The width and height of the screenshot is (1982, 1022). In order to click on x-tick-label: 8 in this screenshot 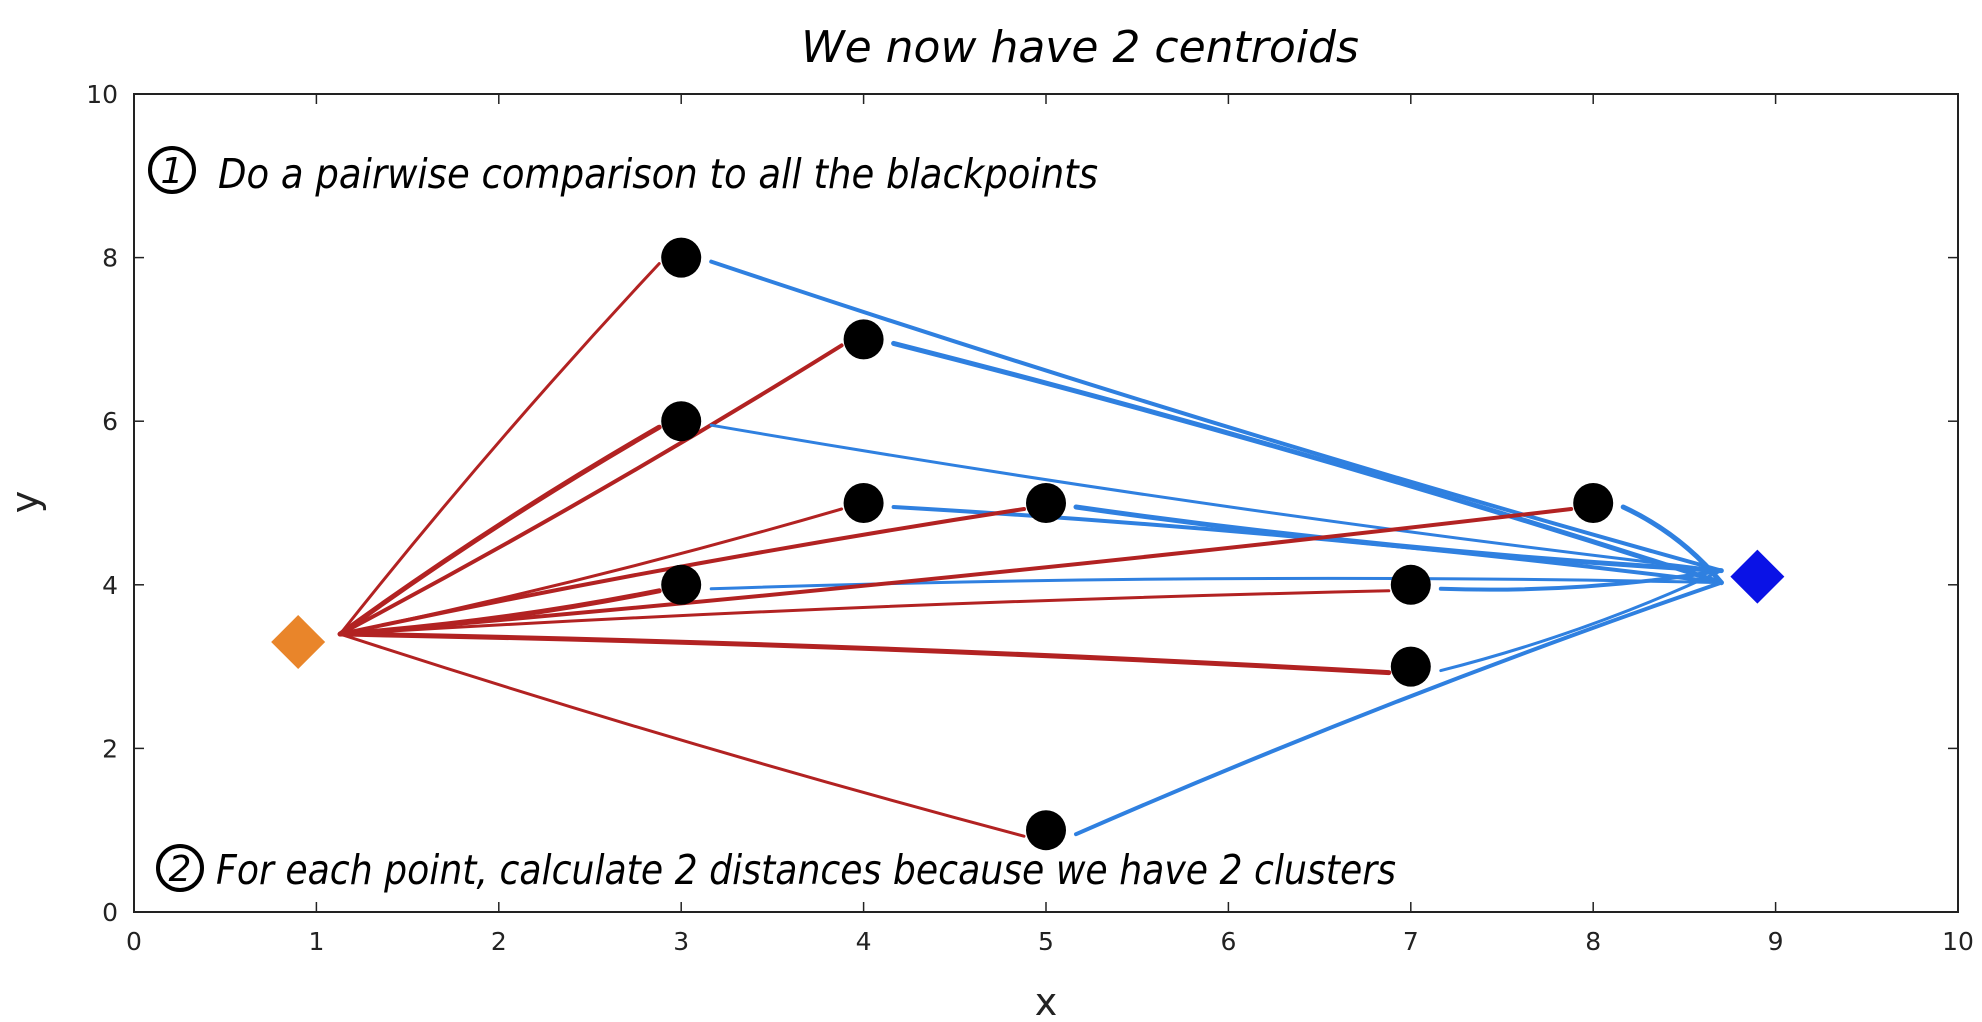, I will do `click(1593, 941)`.